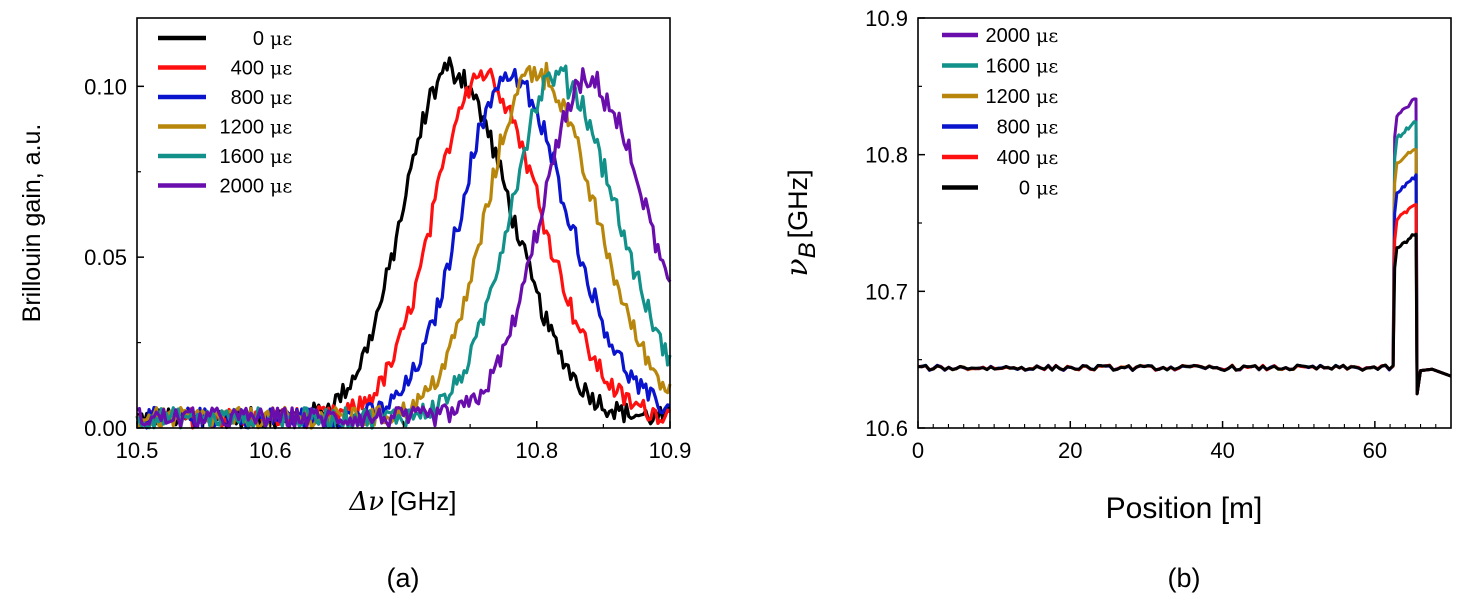 Image resolution: width=1463 pixels, height=599 pixels. What do you see at coordinates (1184, 508) in the screenshot?
I see `panel-b-x-axis-label: Position [m]` at bounding box center [1184, 508].